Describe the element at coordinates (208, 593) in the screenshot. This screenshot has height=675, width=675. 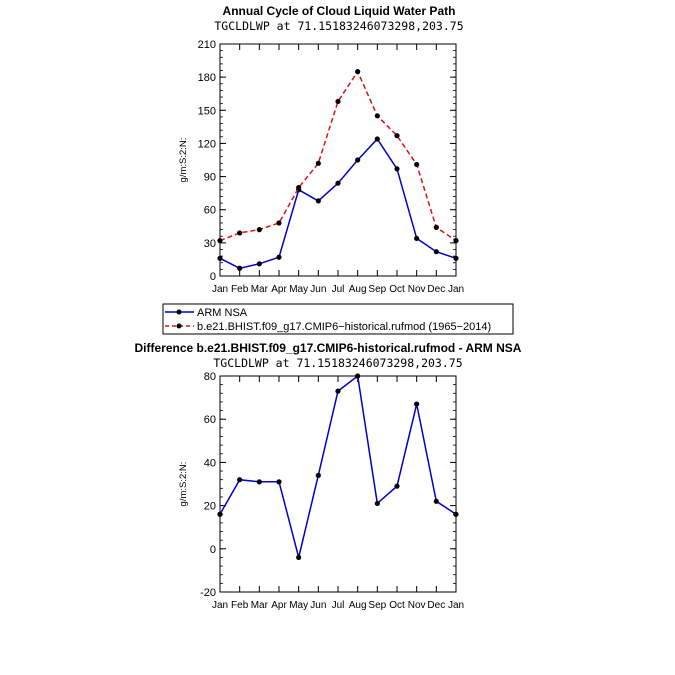
I see `y-tick-label: -20` at that location.